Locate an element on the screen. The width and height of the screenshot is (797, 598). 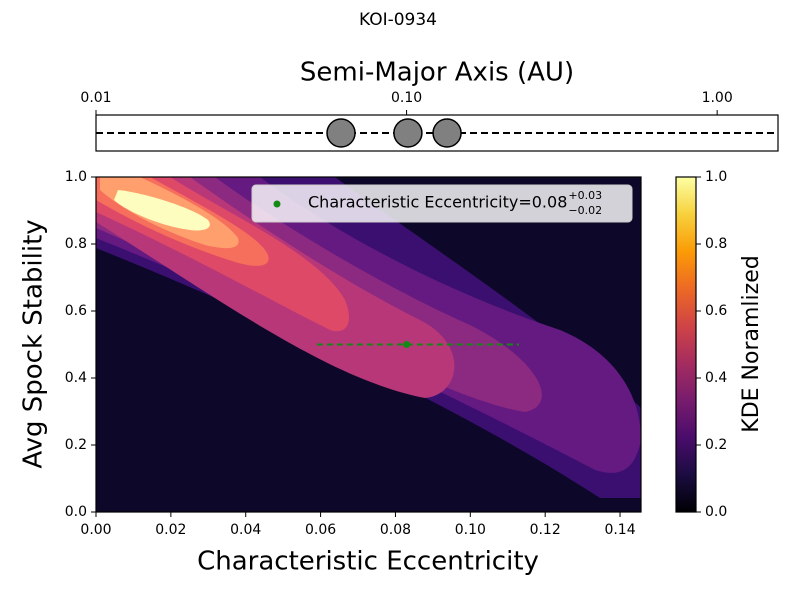
x-tick-label: 0.04 is located at coordinates (245, 530).